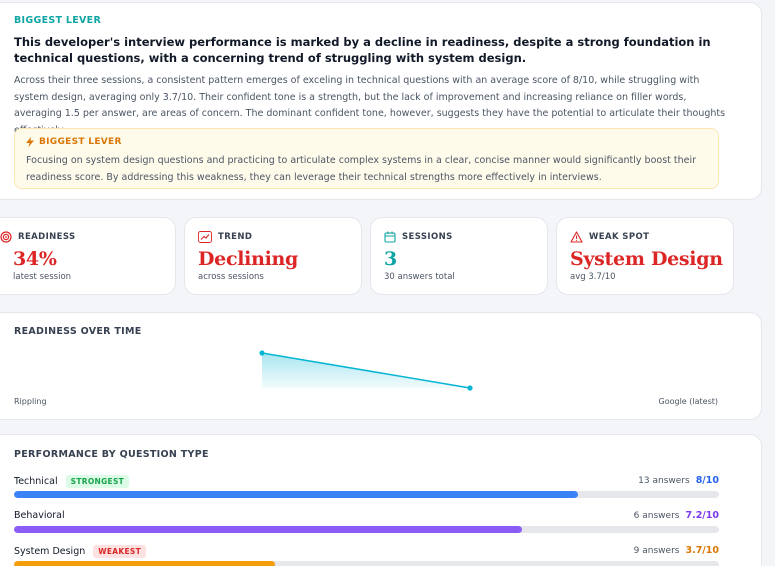 The width and height of the screenshot is (775, 566). What do you see at coordinates (80, 142) in the screenshot?
I see `lever-title-text: BIGGEST LEVER` at bounding box center [80, 142].